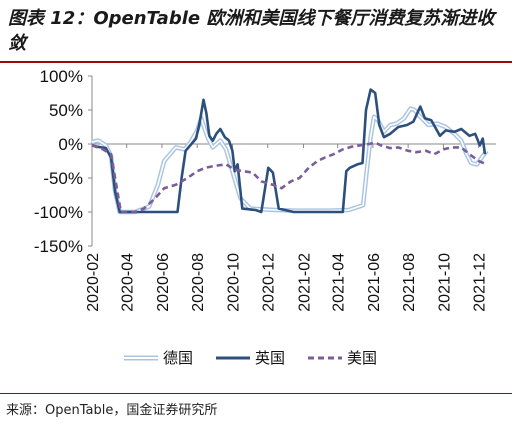 This screenshot has height=425, width=512. I want to click on x-tick-label: 2021-12, so click(480, 282).